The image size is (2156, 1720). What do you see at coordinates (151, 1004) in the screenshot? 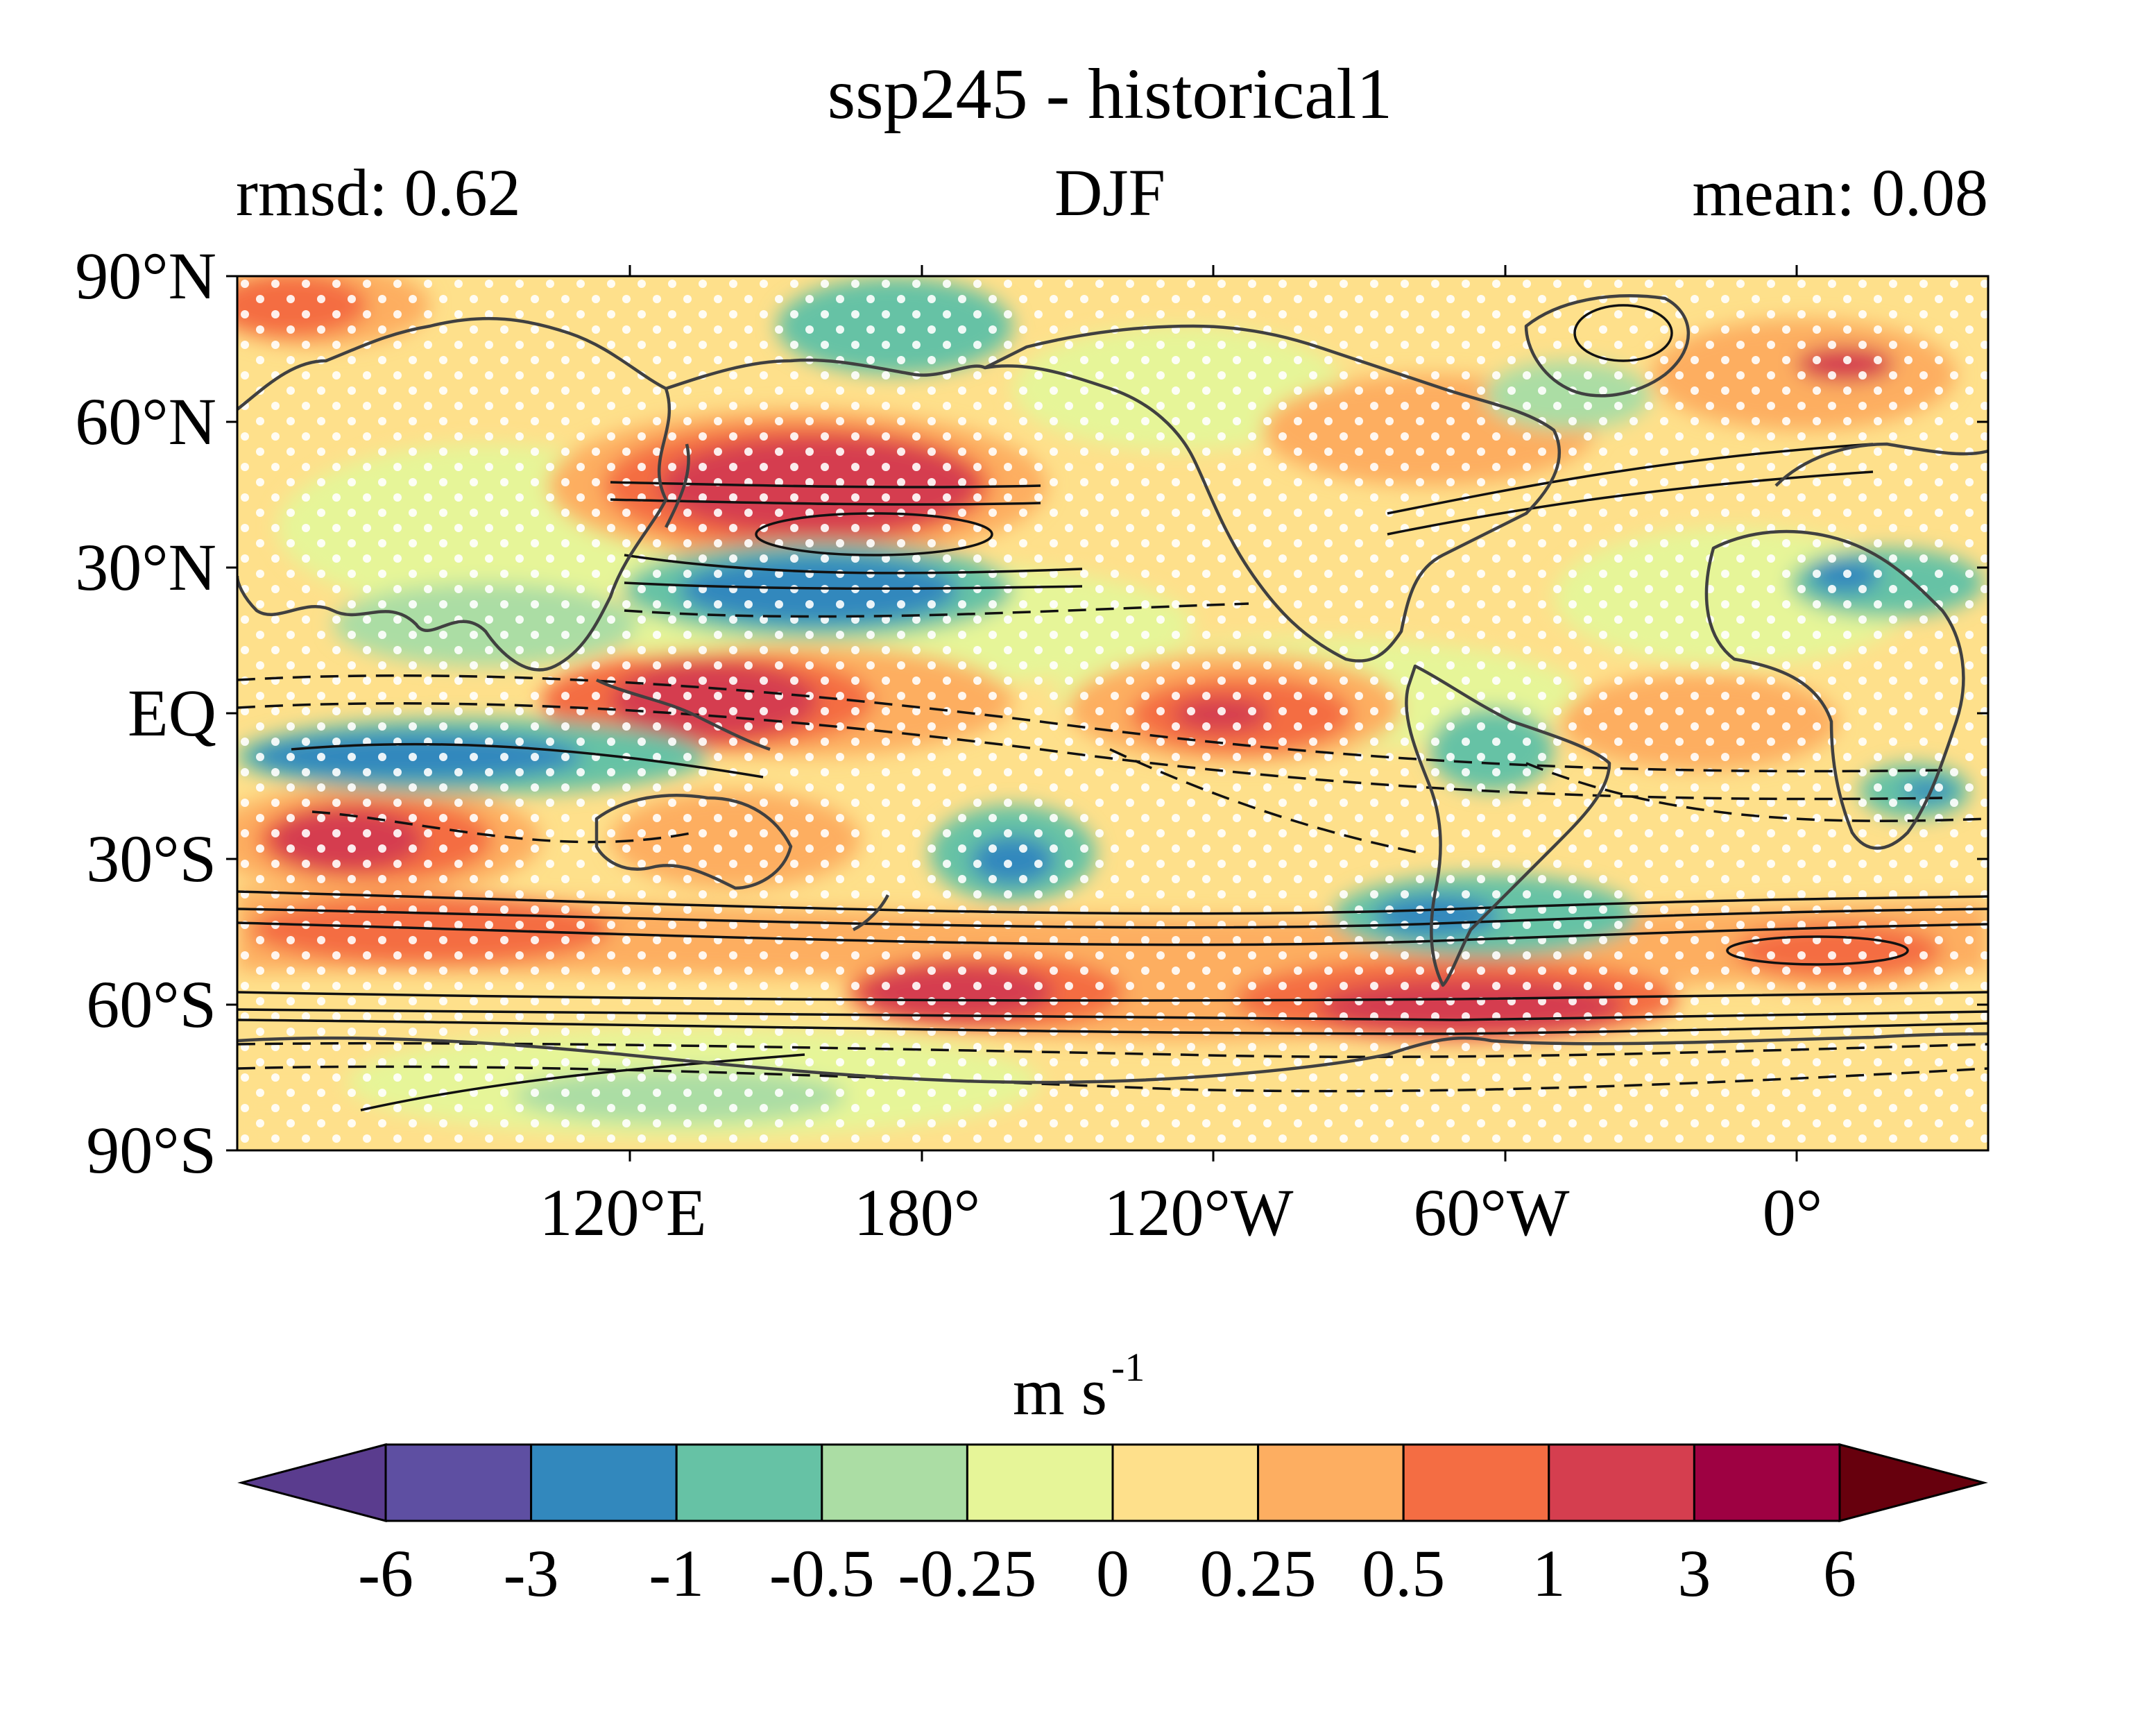
I see `lat-label: 60°S` at bounding box center [151, 1004].